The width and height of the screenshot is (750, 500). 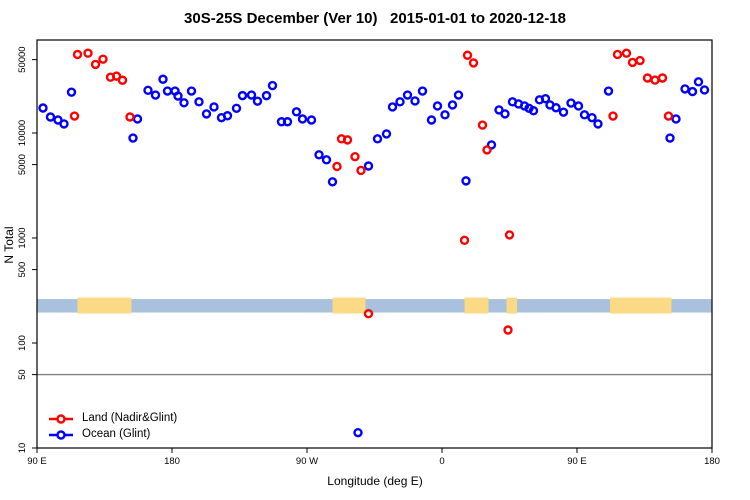 What do you see at coordinates (22, 374) in the screenshot?
I see `y-tick-label: 50` at bounding box center [22, 374].